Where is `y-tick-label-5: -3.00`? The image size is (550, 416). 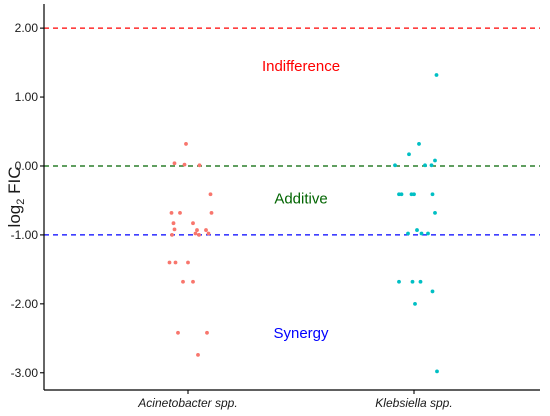
y-tick-label-5: -3.00 is located at coordinates (25, 373).